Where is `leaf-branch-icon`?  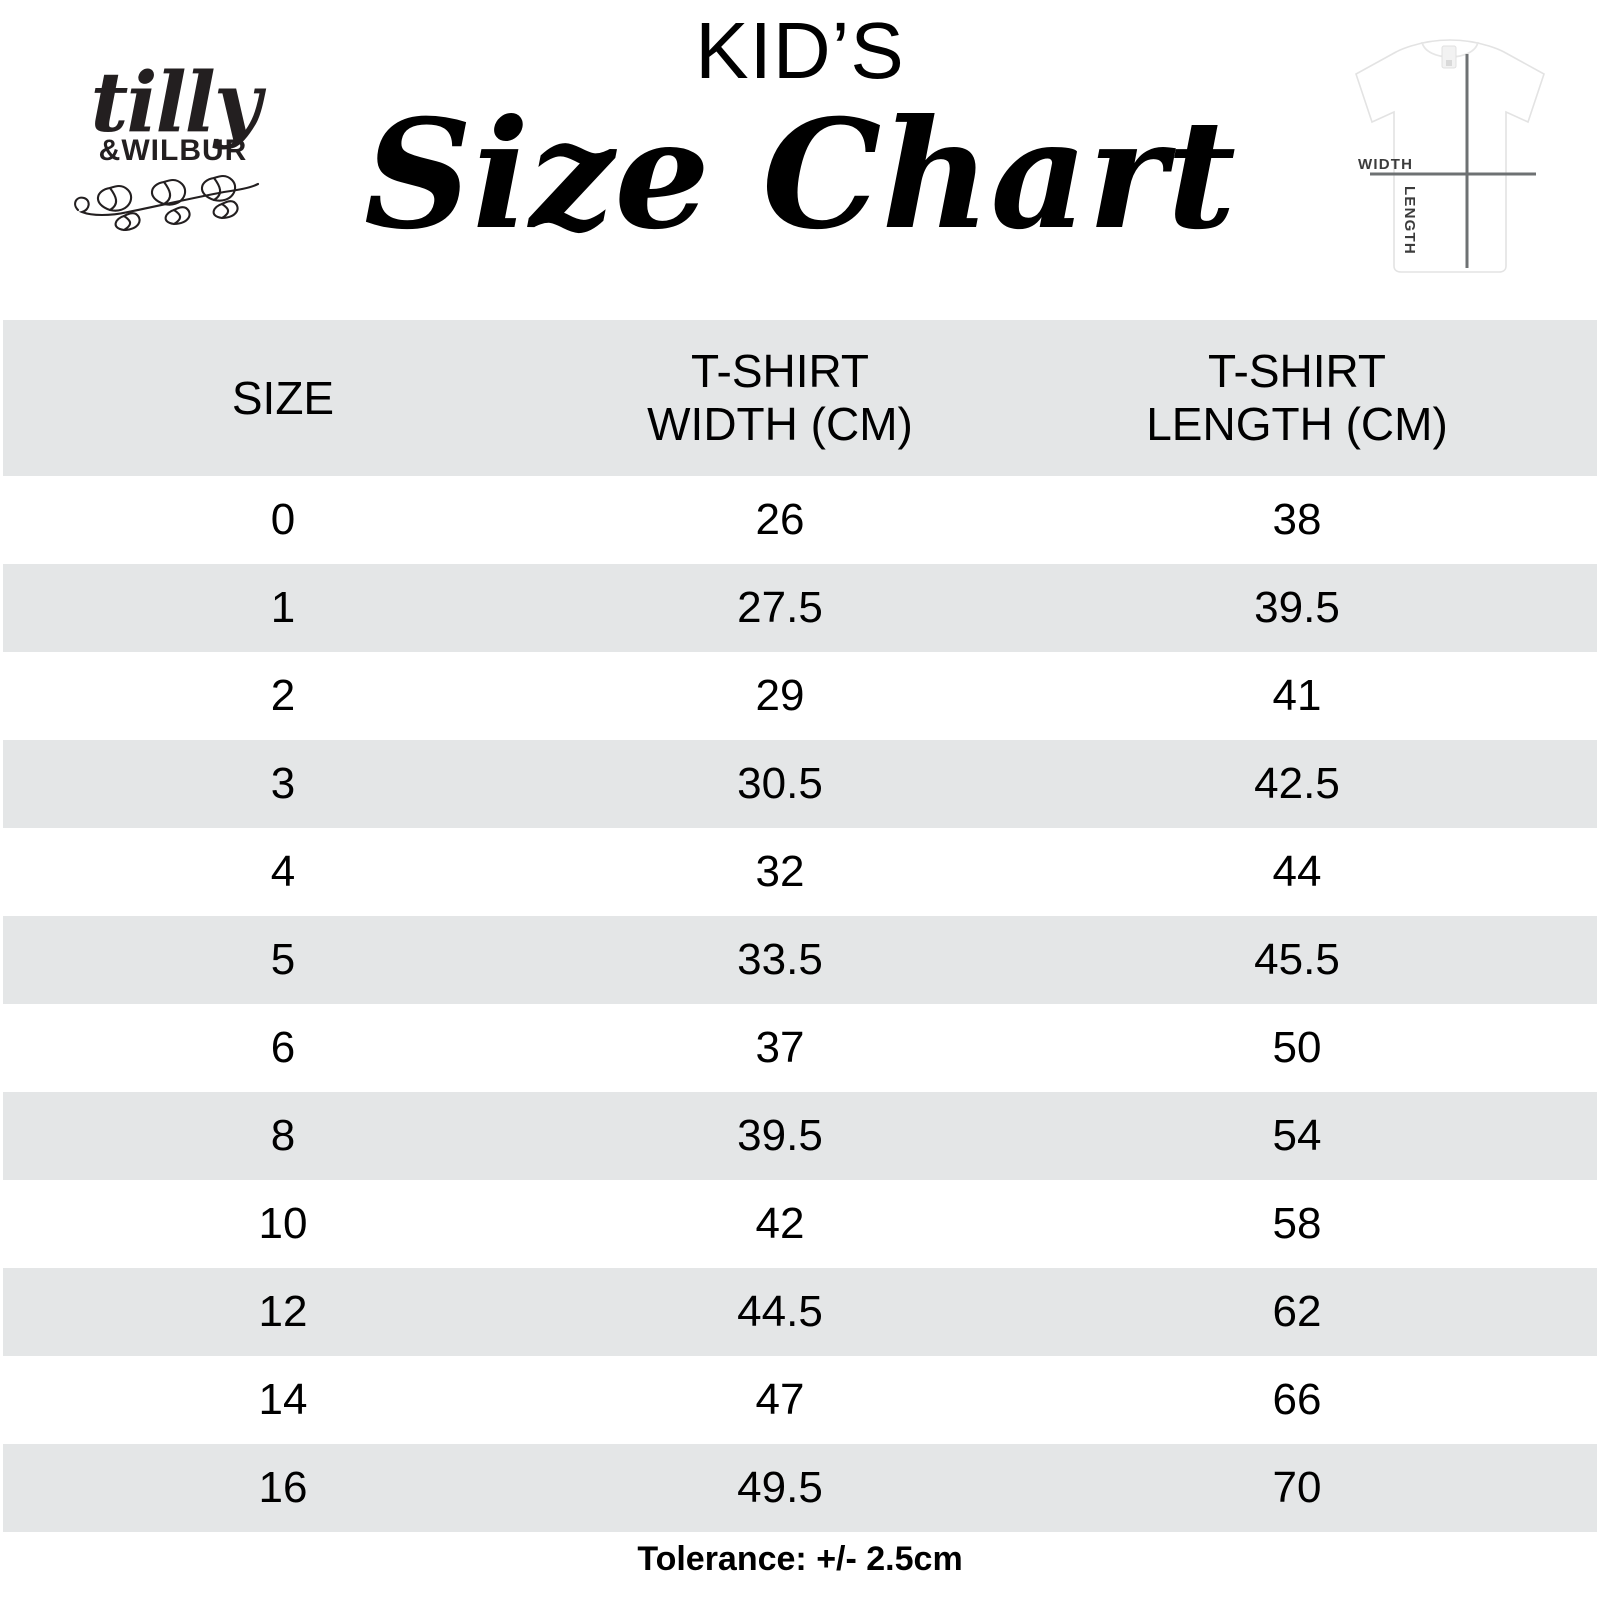
leaf-branch-icon is located at coordinates (174, 203).